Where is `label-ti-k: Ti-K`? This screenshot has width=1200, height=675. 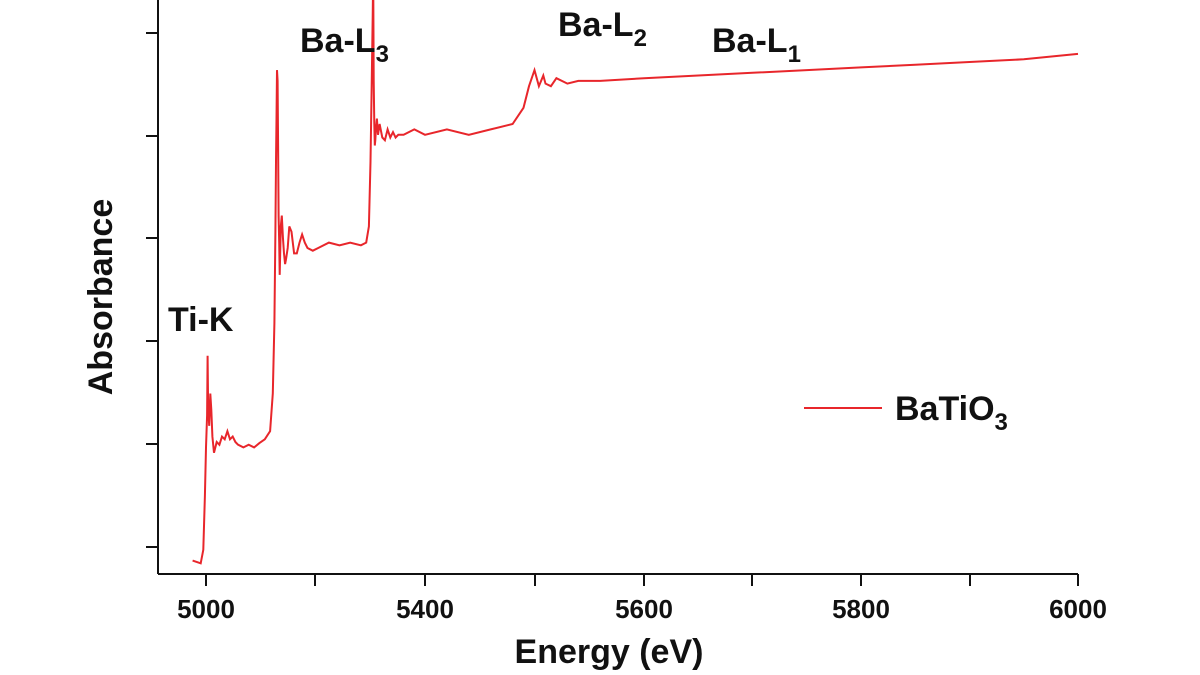
label-ti-k: Ti-K is located at coordinates (201, 320).